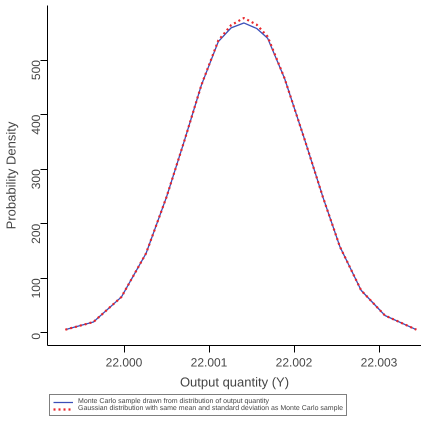 This screenshot has height=428, width=421. What do you see at coordinates (36, 288) in the screenshot?
I see `y-tick-label: 100` at bounding box center [36, 288].